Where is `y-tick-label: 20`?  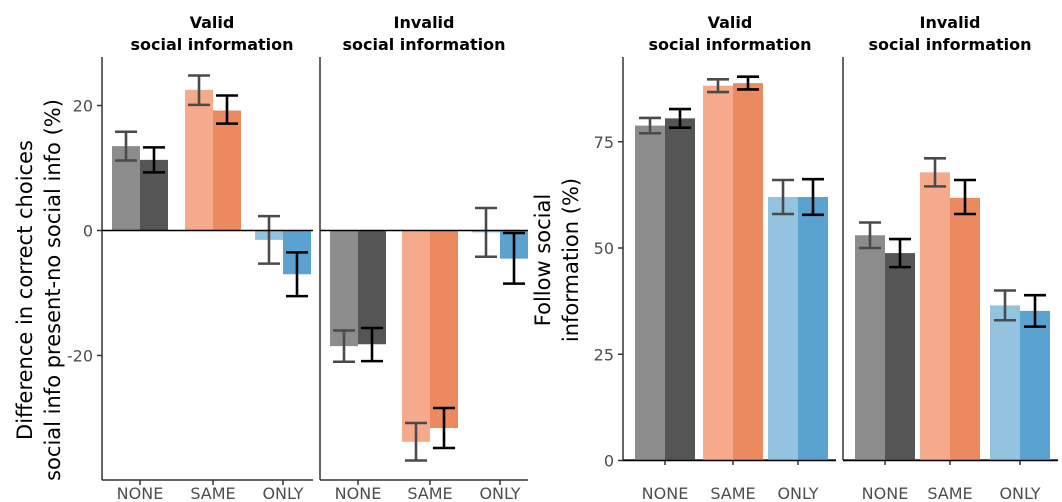
y-tick-label: 20 is located at coordinates (83, 106).